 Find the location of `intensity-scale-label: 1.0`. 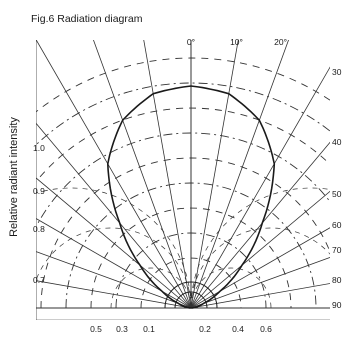

intensity-scale-label: 1.0 is located at coordinates (39, 148).